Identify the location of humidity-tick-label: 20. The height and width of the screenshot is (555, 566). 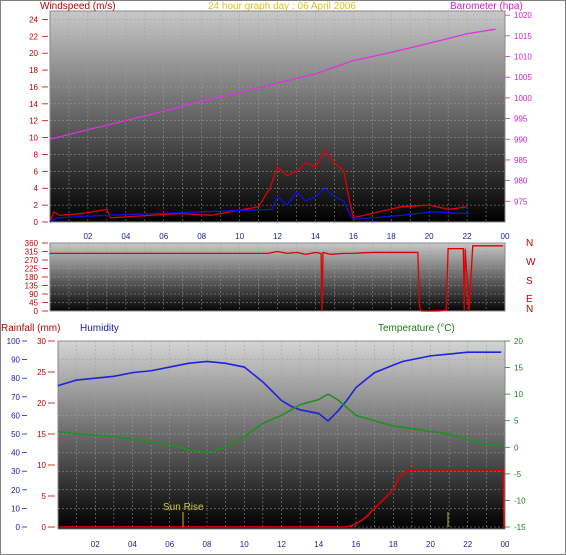
(15, 490).